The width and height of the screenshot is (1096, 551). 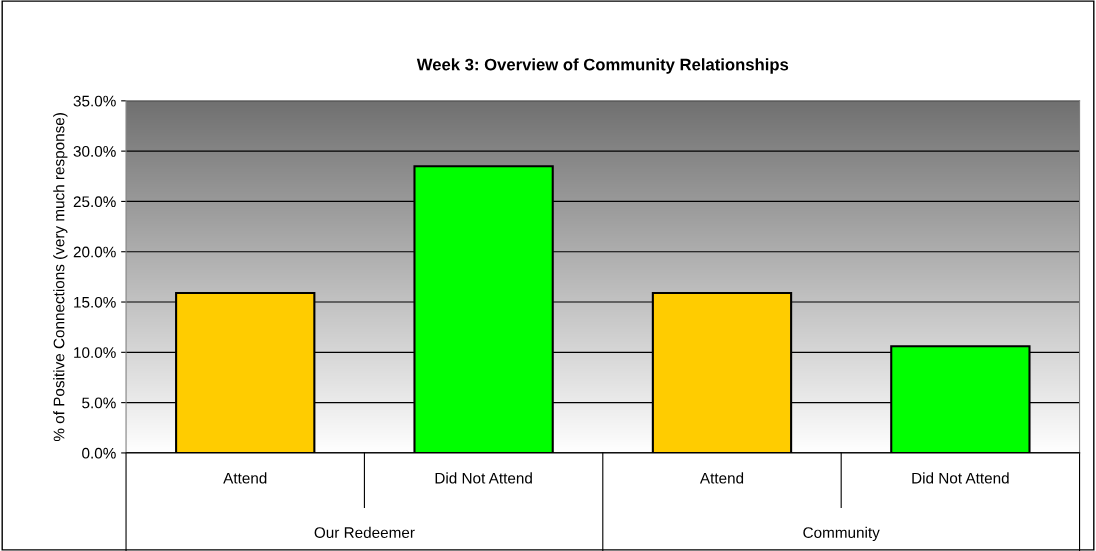 I want to click on y-tick-label: 35.0%, so click(x=94, y=101).